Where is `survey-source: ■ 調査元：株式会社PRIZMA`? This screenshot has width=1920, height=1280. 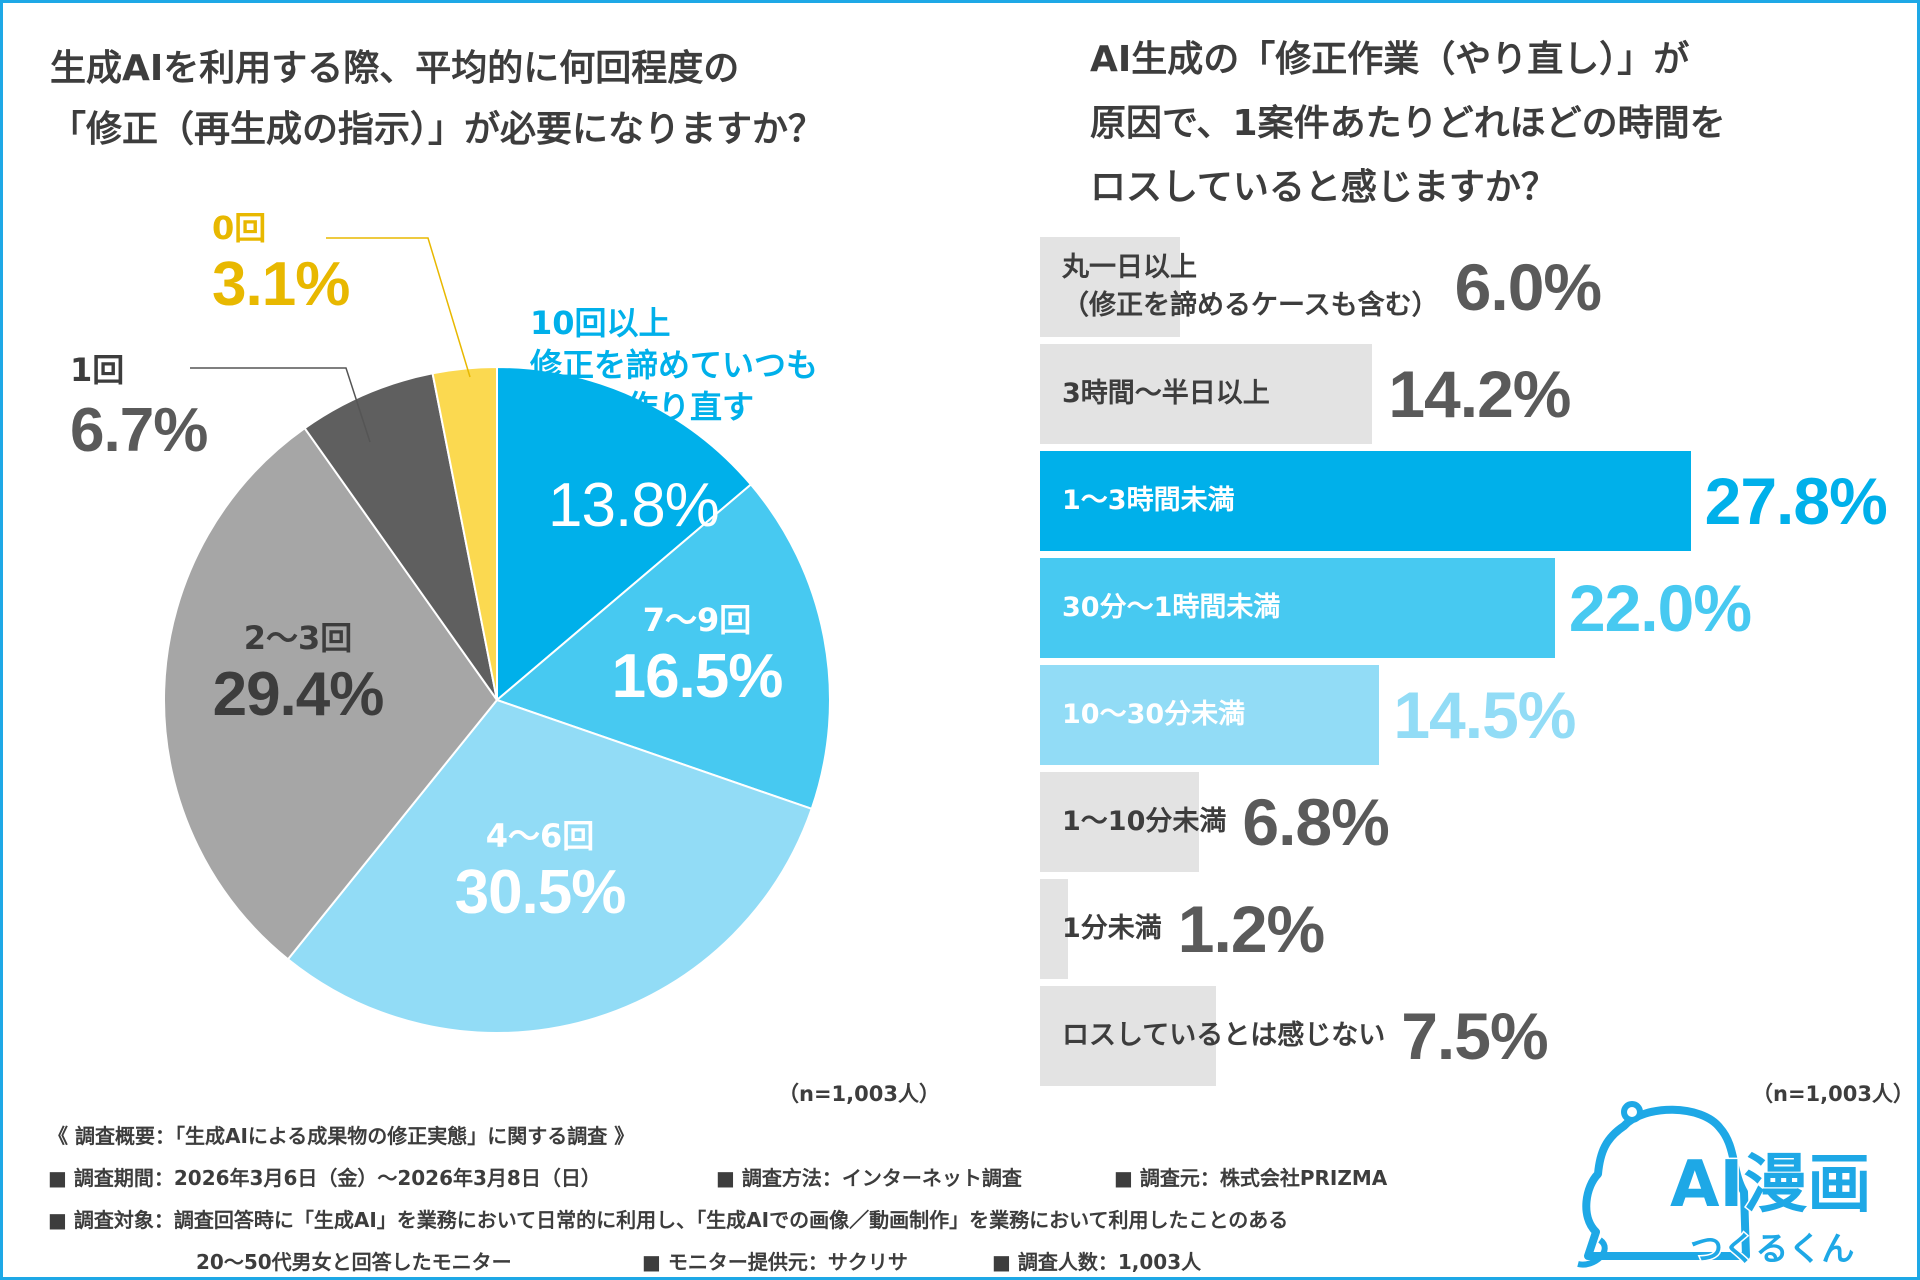
survey-source: ■ 調査元：株式会社PRIZMA is located at coordinates (1251, 1178).